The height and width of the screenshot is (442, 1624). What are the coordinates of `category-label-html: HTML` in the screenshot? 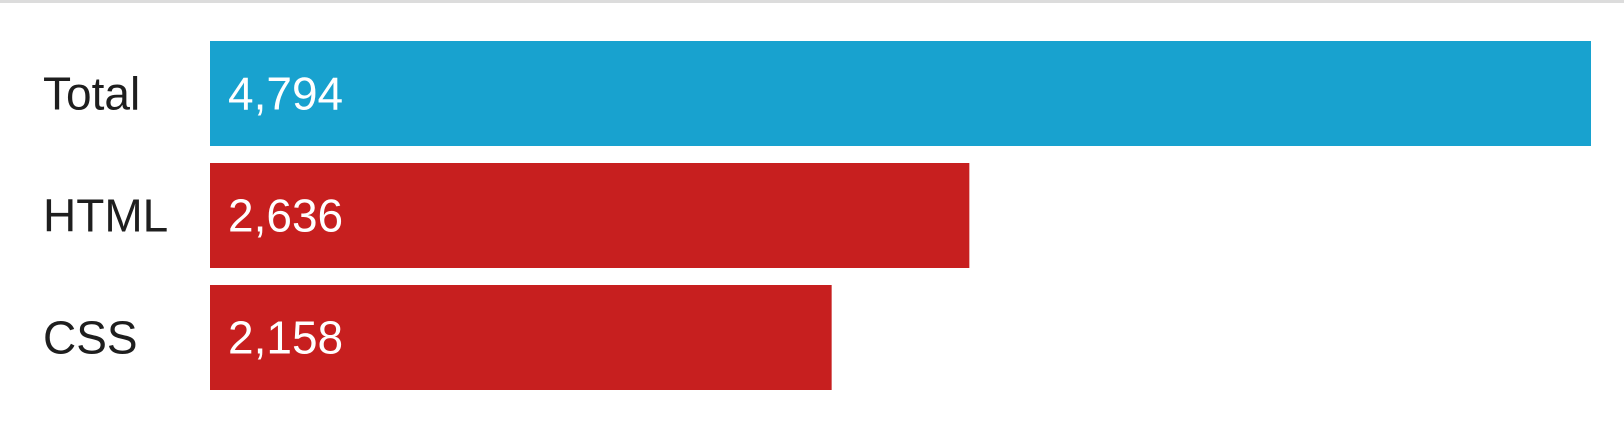 It's located at (105, 216).